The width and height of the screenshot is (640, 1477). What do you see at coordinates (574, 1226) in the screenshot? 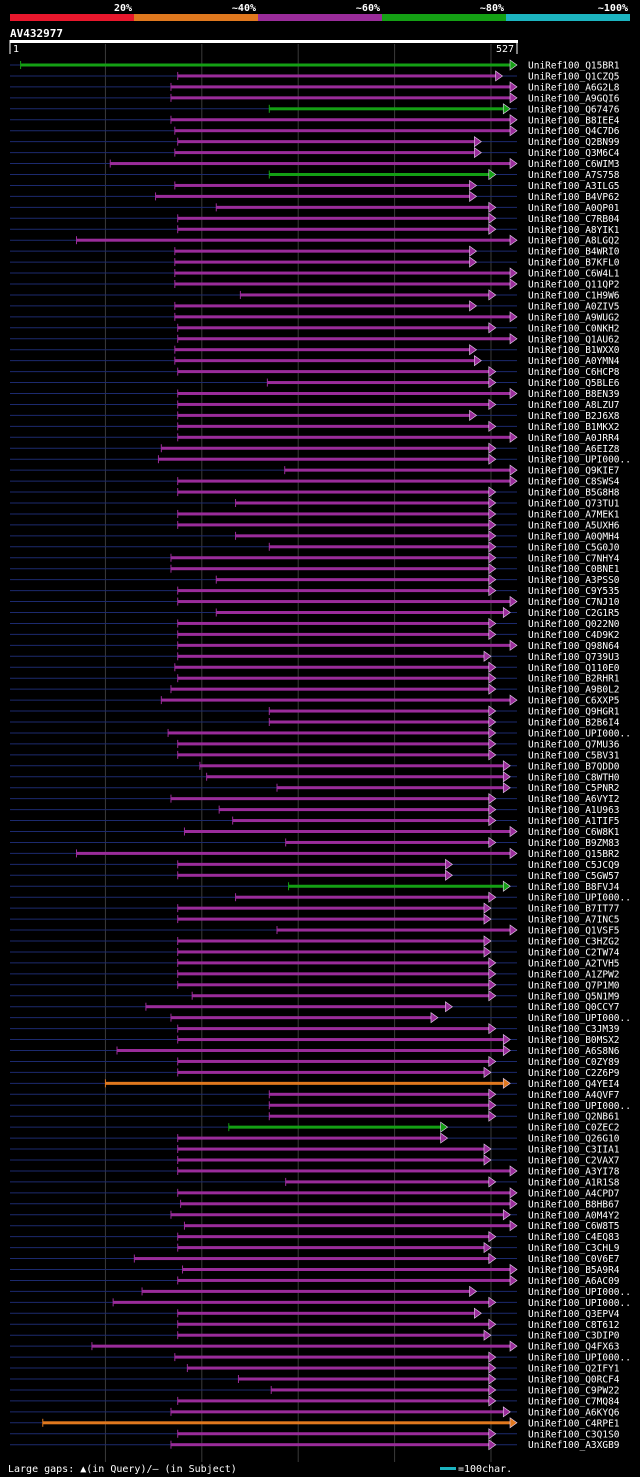
I see `hit-label: UniRef100_C6W8T5` at bounding box center [574, 1226].